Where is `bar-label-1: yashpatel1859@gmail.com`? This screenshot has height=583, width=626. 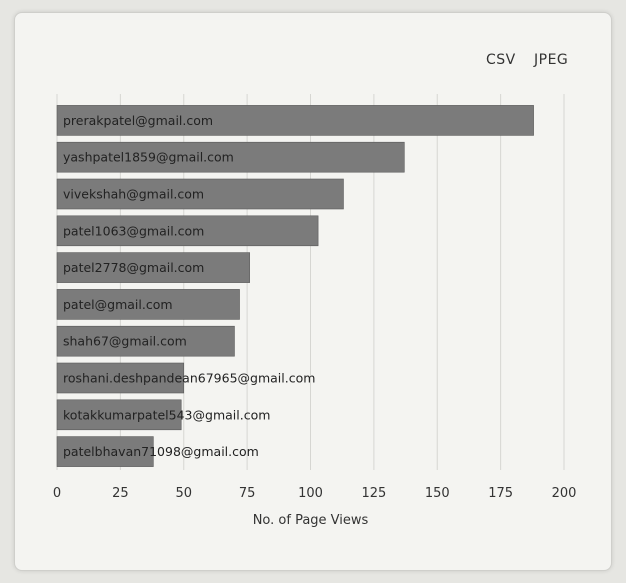 bar-label-1: yashpatel1859@gmail.com is located at coordinates (148, 157).